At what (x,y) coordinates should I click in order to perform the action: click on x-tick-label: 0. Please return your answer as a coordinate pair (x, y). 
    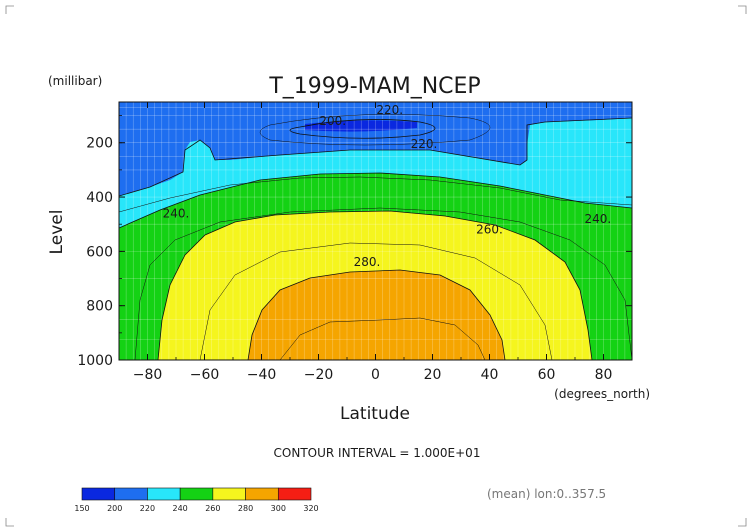
    Looking at the image, I should click on (375, 375).